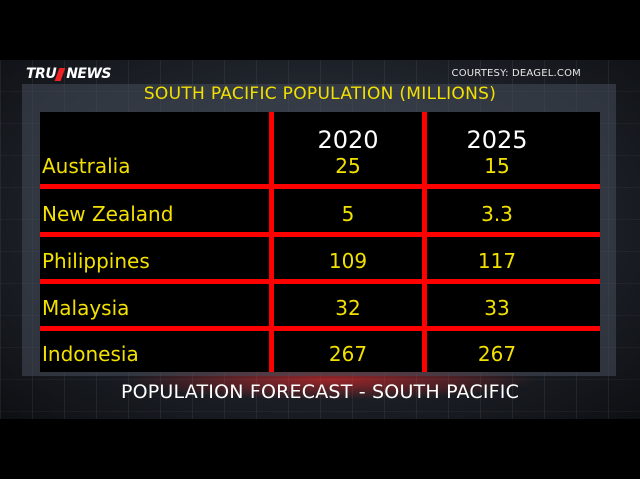  What do you see at coordinates (89, 74) in the screenshot?
I see `logo-text-news: NEWS` at bounding box center [89, 74].